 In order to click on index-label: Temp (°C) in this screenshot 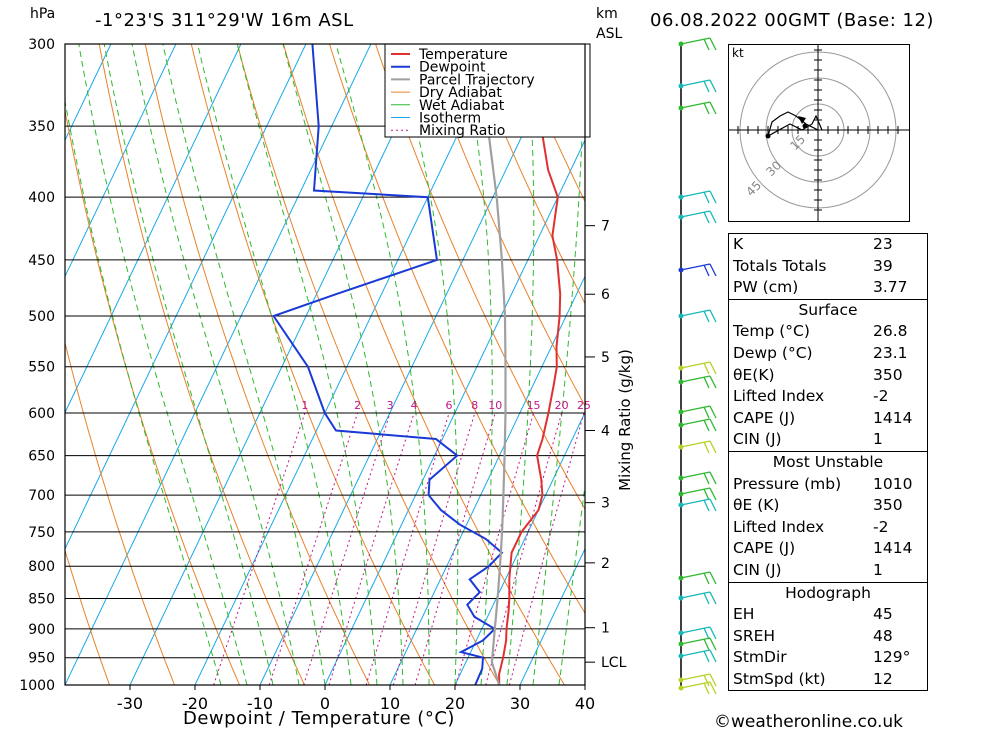, I will do `click(771, 331)`.